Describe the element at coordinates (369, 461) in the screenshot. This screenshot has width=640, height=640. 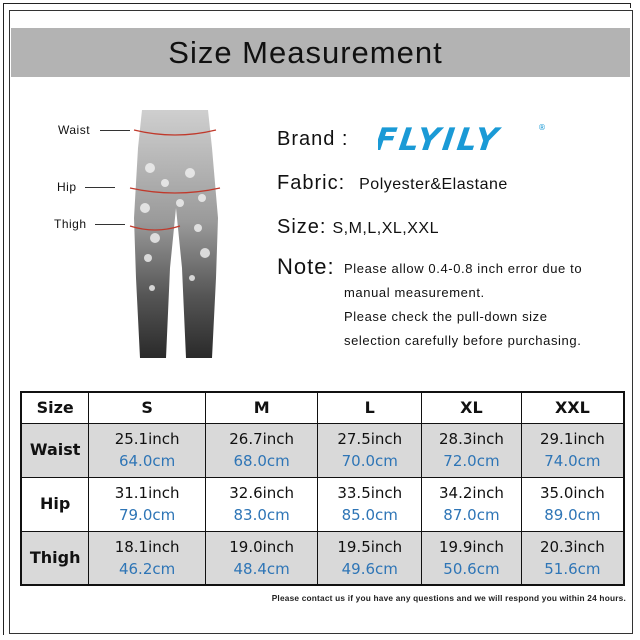
I see `cm-value: 70.0cm` at that location.